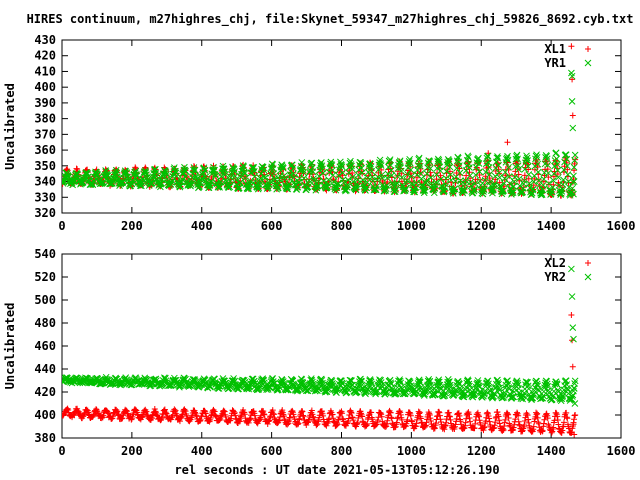  What do you see at coordinates (45, 150) in the screenshot?
I see `y-tick-label: 360` at bounding box center [45, 150].